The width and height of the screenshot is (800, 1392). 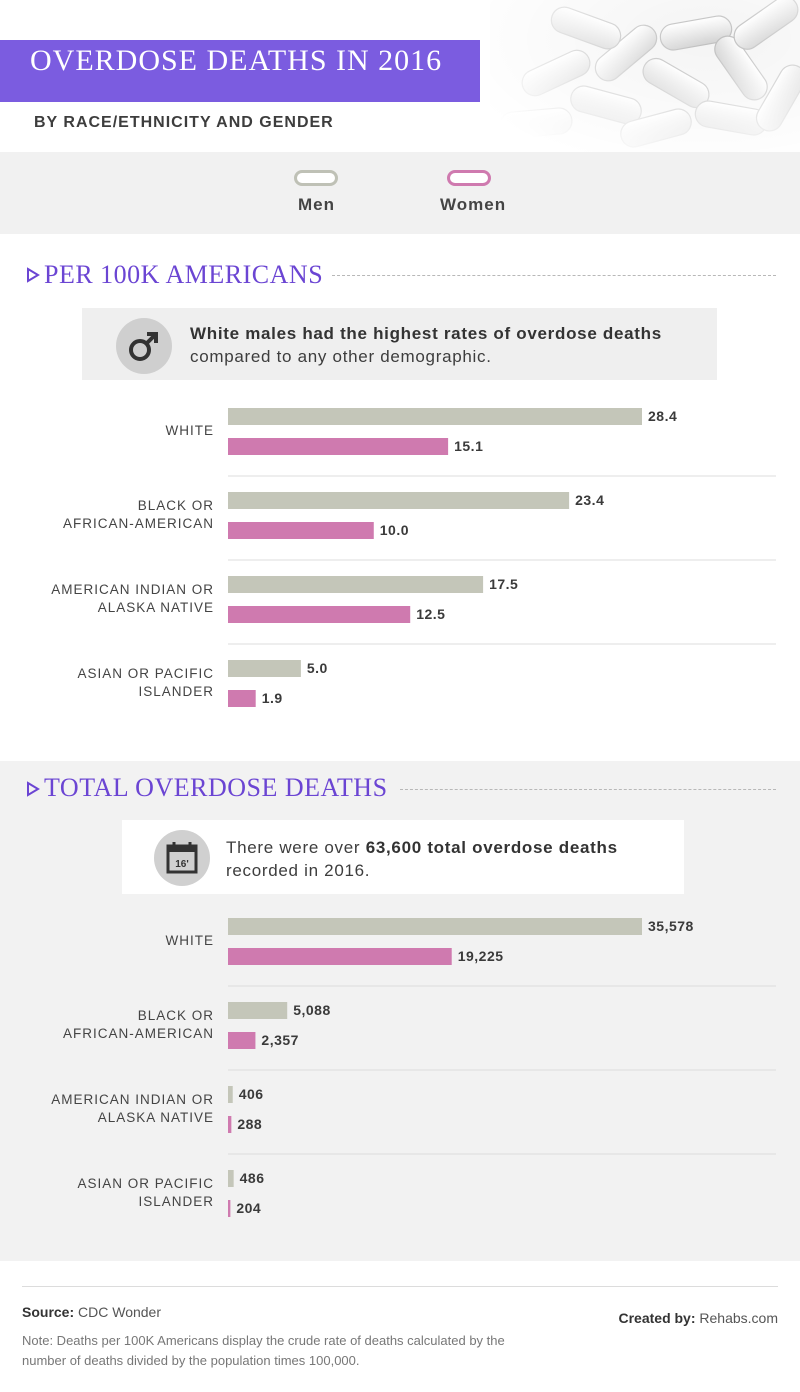 What do you see at coordinates (481, 956) in the screenshot?
I see `value-label: 19,225` at bounding box center [481, 956].